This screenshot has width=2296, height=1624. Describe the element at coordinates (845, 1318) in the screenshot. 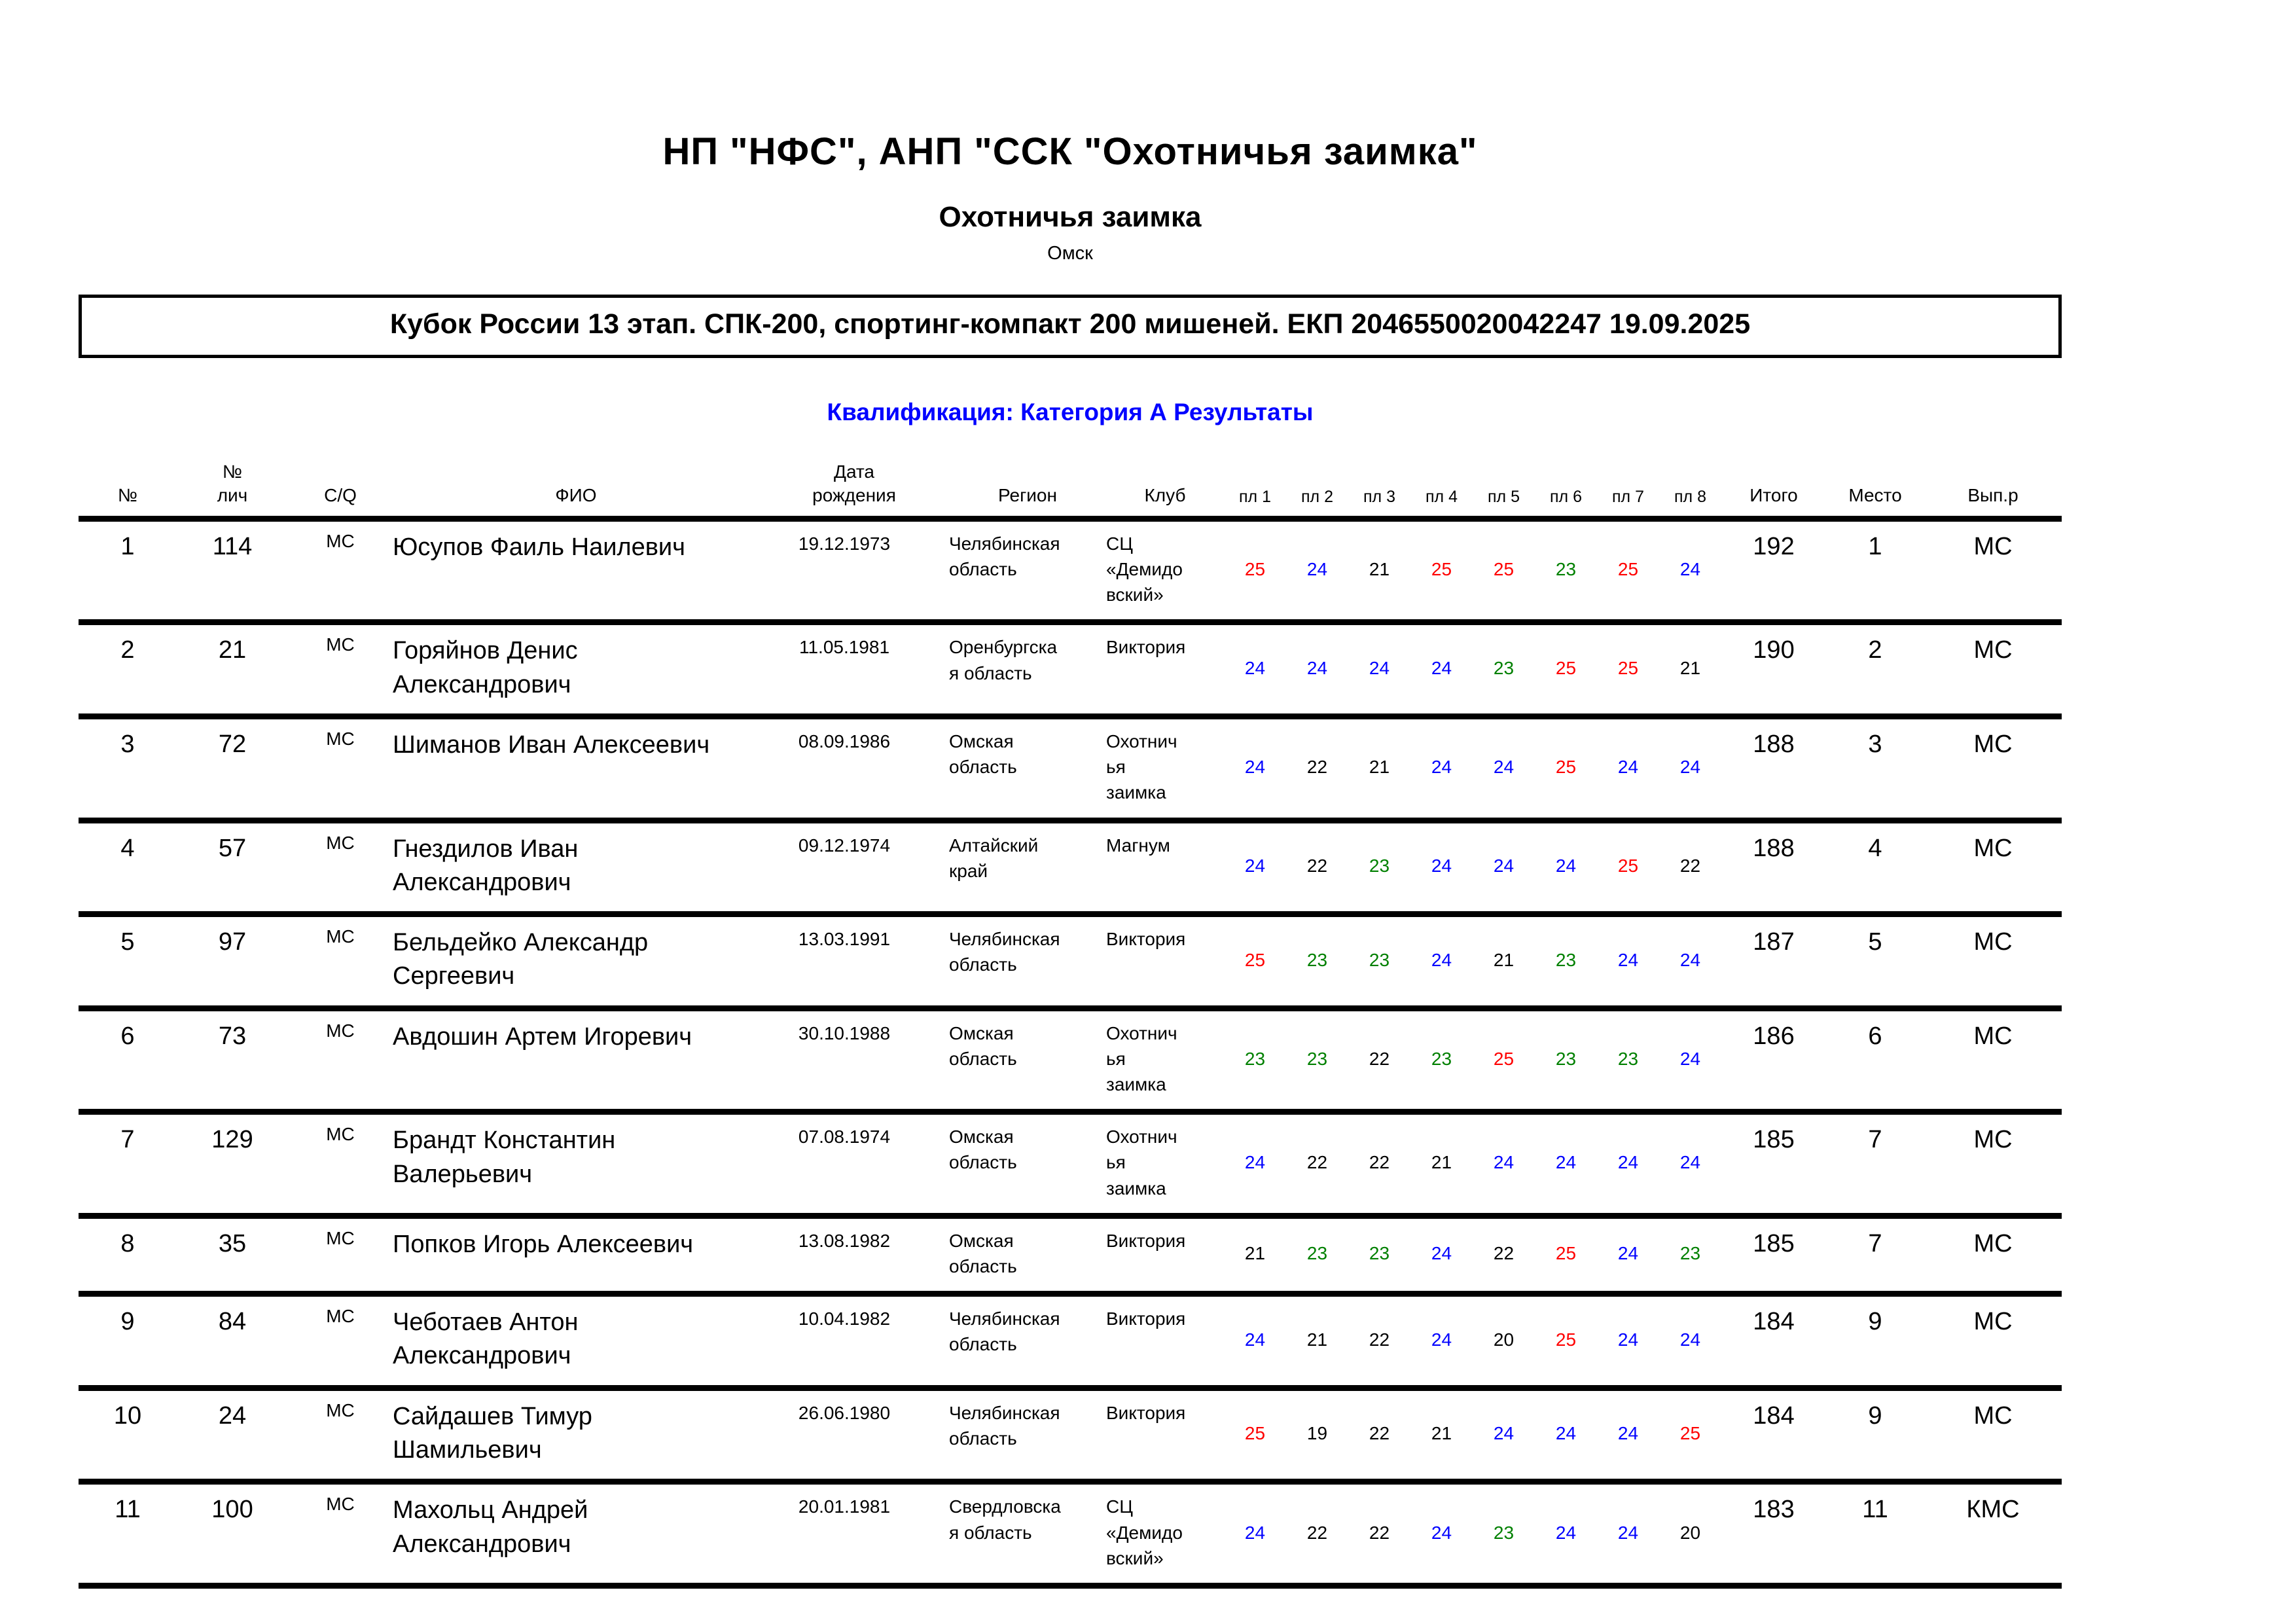

I see `birth-date: 10.04.1982` at that location.